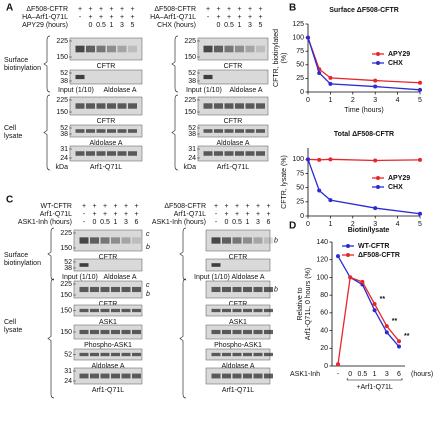  Describe the element at coordinates (338, 374) in the screenshot. I see `x-tick-label: -` at that location.